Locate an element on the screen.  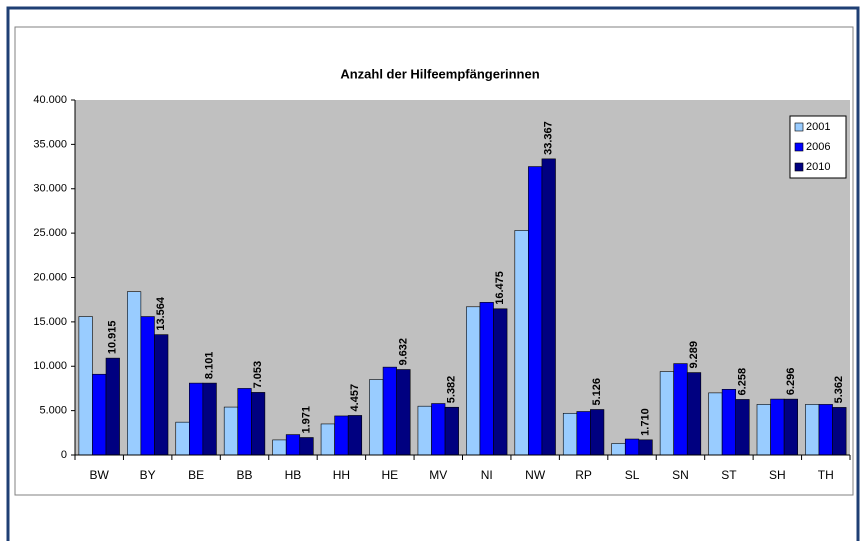
y-tick-label: 10.000 is located at coordinates (50, 366).